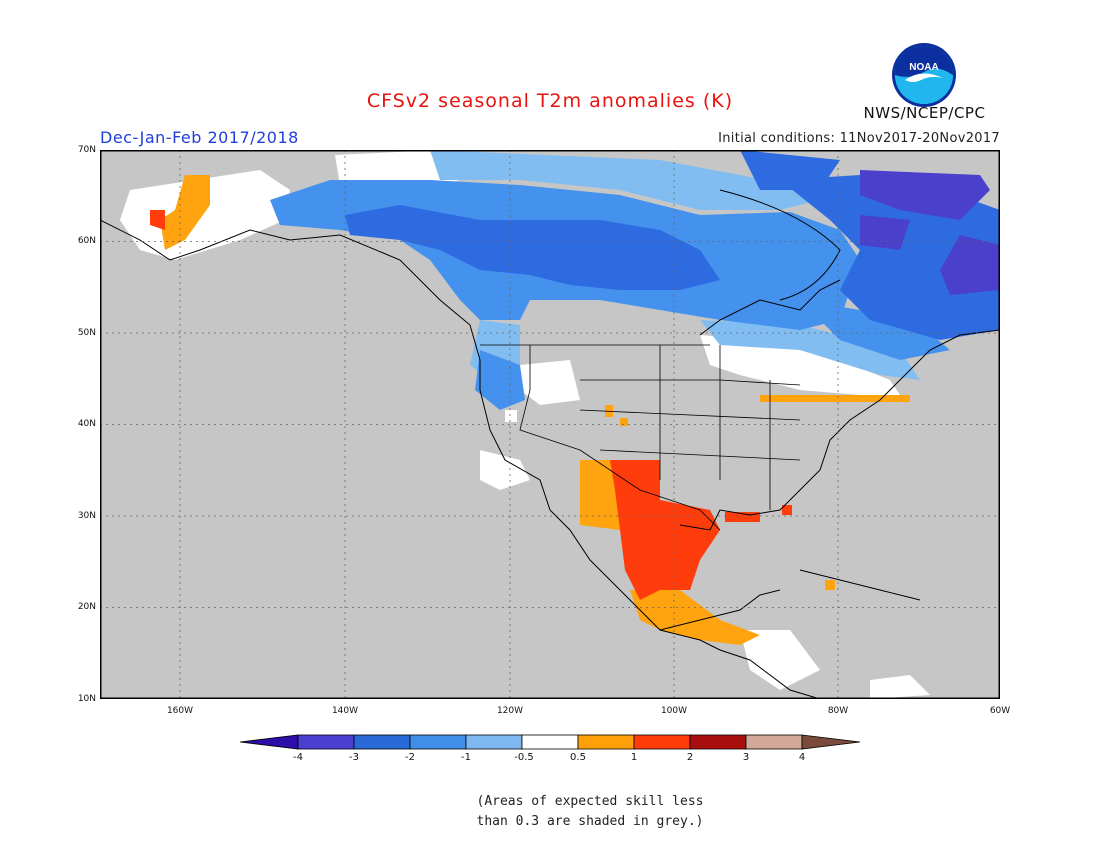 The width and height of the screenshot is (1100, 850). What do you see at coordinates (466, 757) in the screenshot?
I see `legend-label: -1` at bounding box center [466, 757].